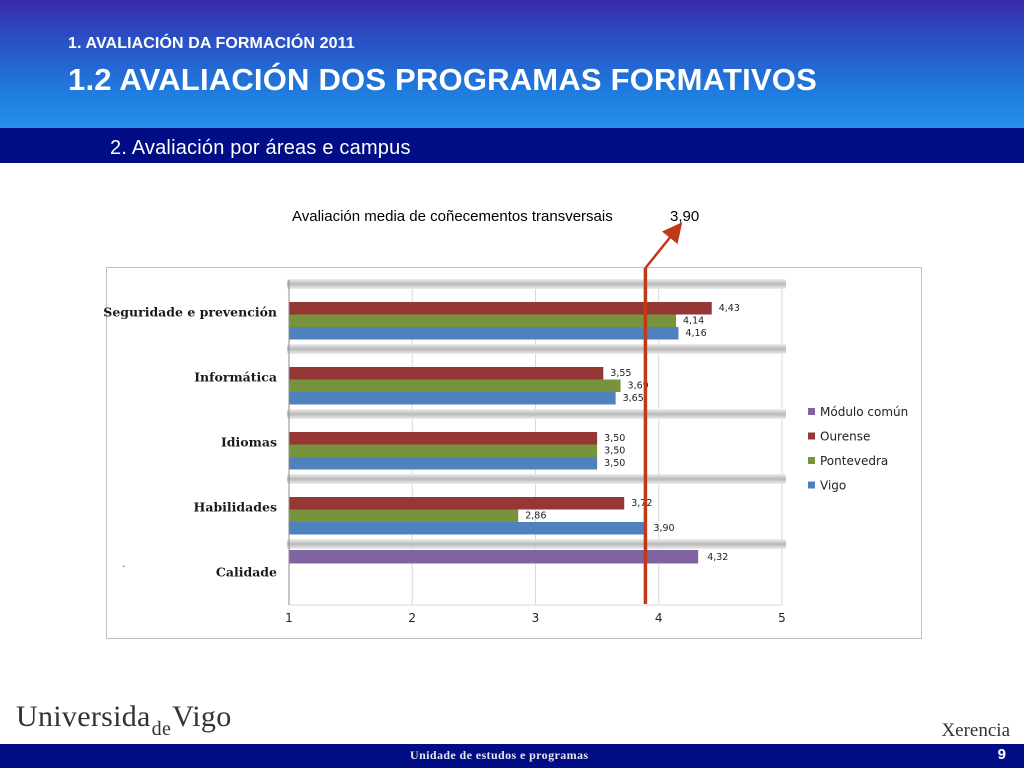 This screenshot has width=1024, height=768. I want to click on x-tick-label: 4, so click(659, 618).